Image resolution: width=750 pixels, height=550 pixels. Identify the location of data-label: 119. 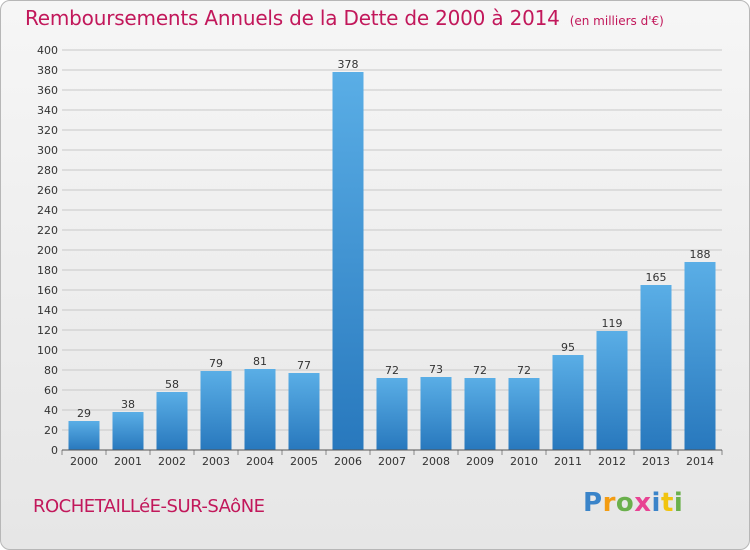
(612, 323).